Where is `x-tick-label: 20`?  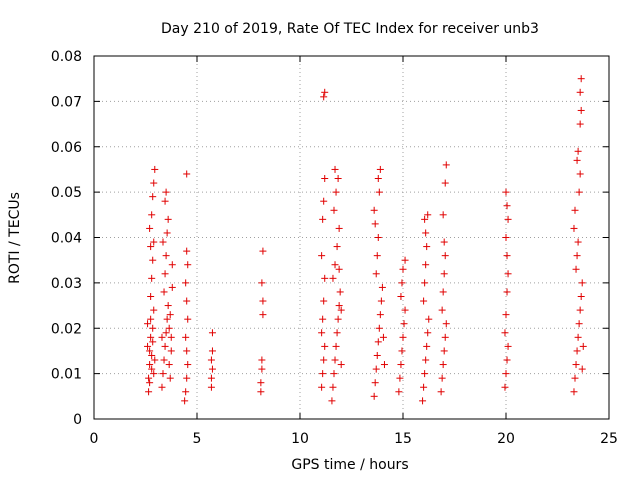
x-tick-label: 20 is located at coordinates (506, 439).